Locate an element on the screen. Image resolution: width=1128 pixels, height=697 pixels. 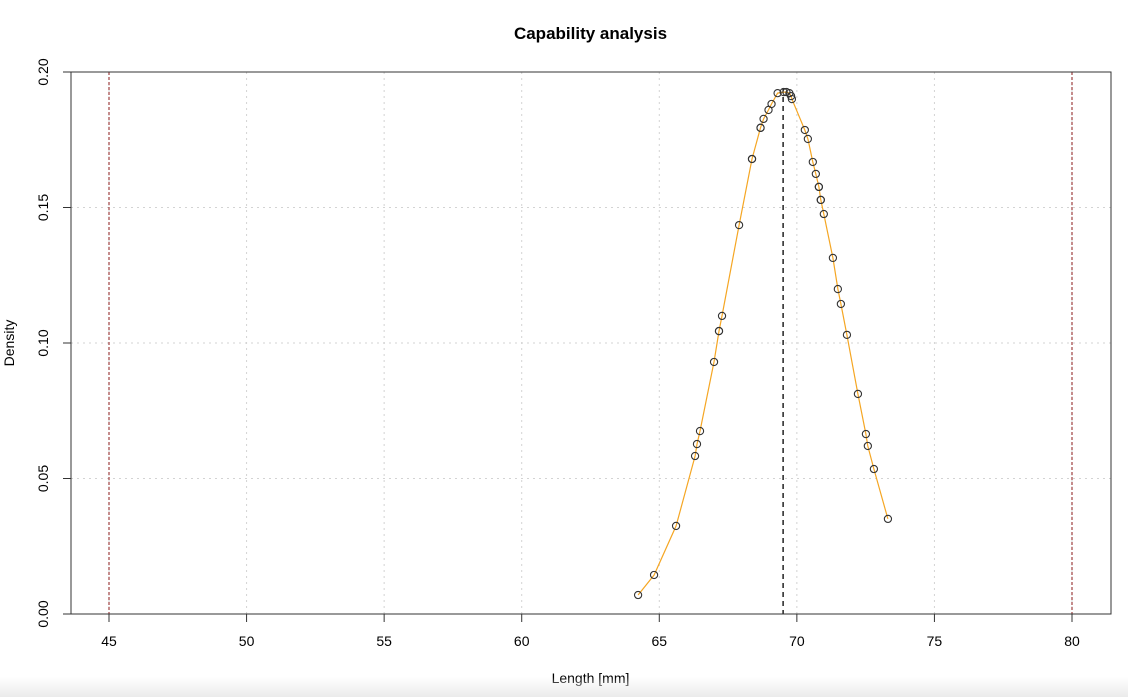
x-tick-label: 55 is located at coordinates (384, 641).